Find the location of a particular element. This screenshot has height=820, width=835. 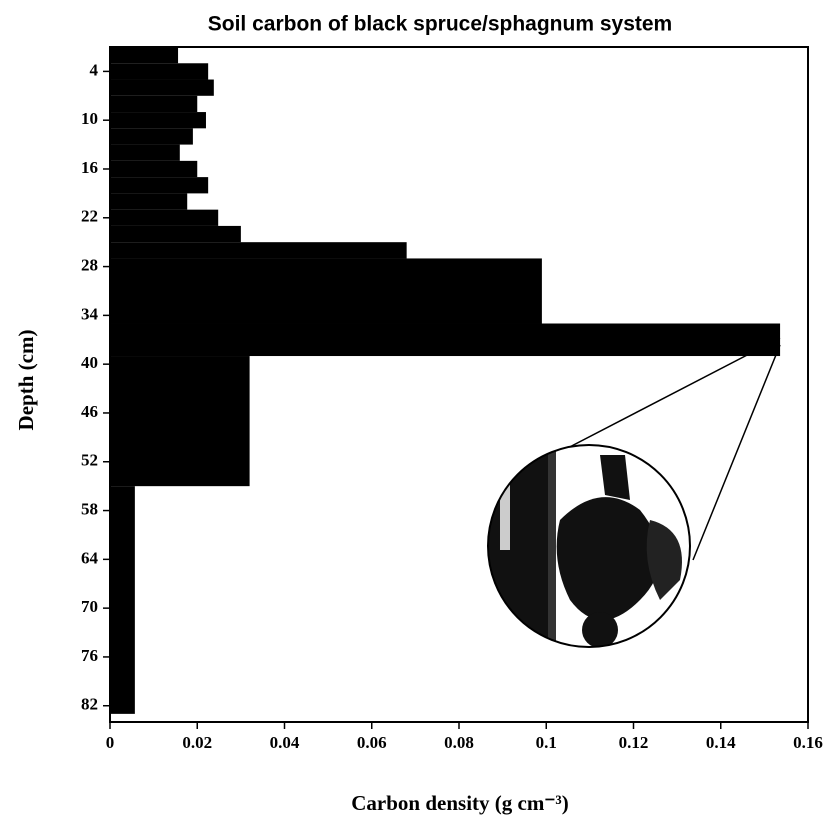

y-tick-label: 16 is located at coordinates (89, 167).